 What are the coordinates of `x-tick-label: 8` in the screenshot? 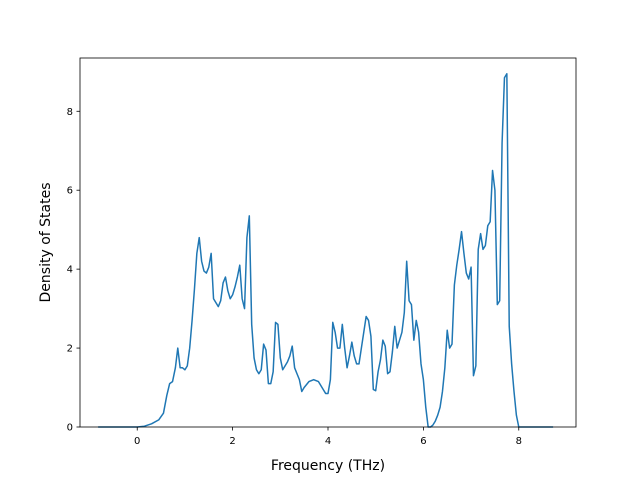 It's located at (519, 441).